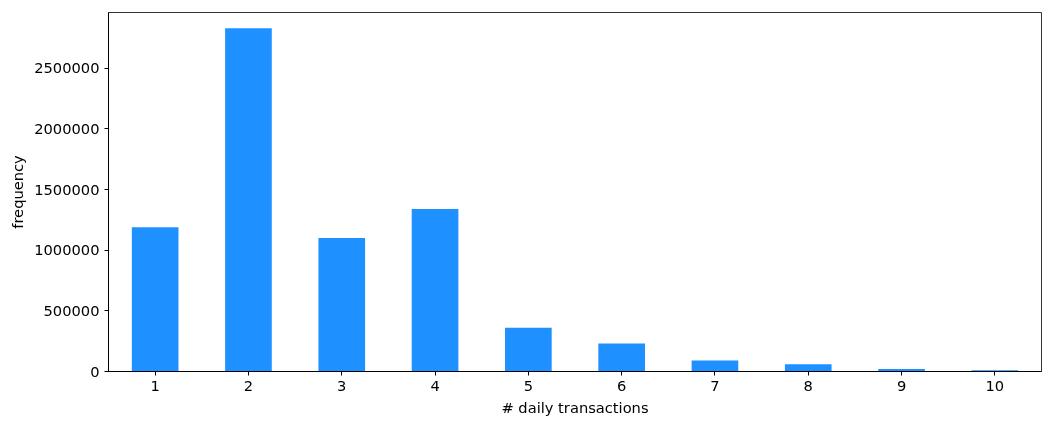 This screenshot has height=423, width=1051. Describe the element at coordinates (71, 310) in the screenshot. I see `y-tick-label: 500000` at that location.